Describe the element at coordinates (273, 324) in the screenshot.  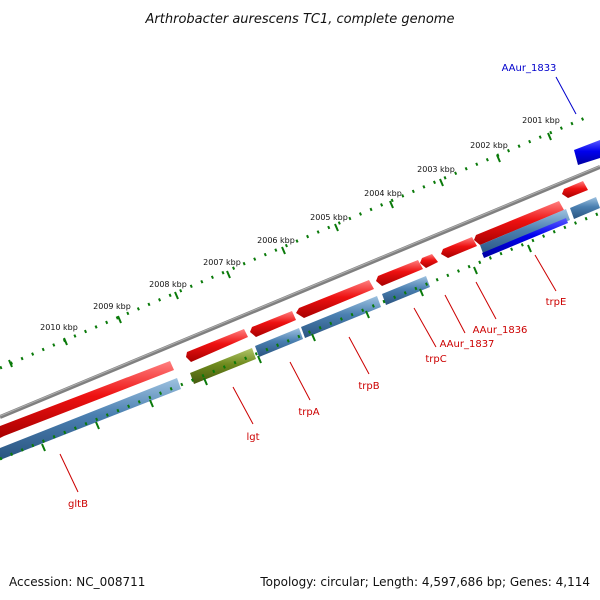
I see `gene-trpA-arrow` at that location.